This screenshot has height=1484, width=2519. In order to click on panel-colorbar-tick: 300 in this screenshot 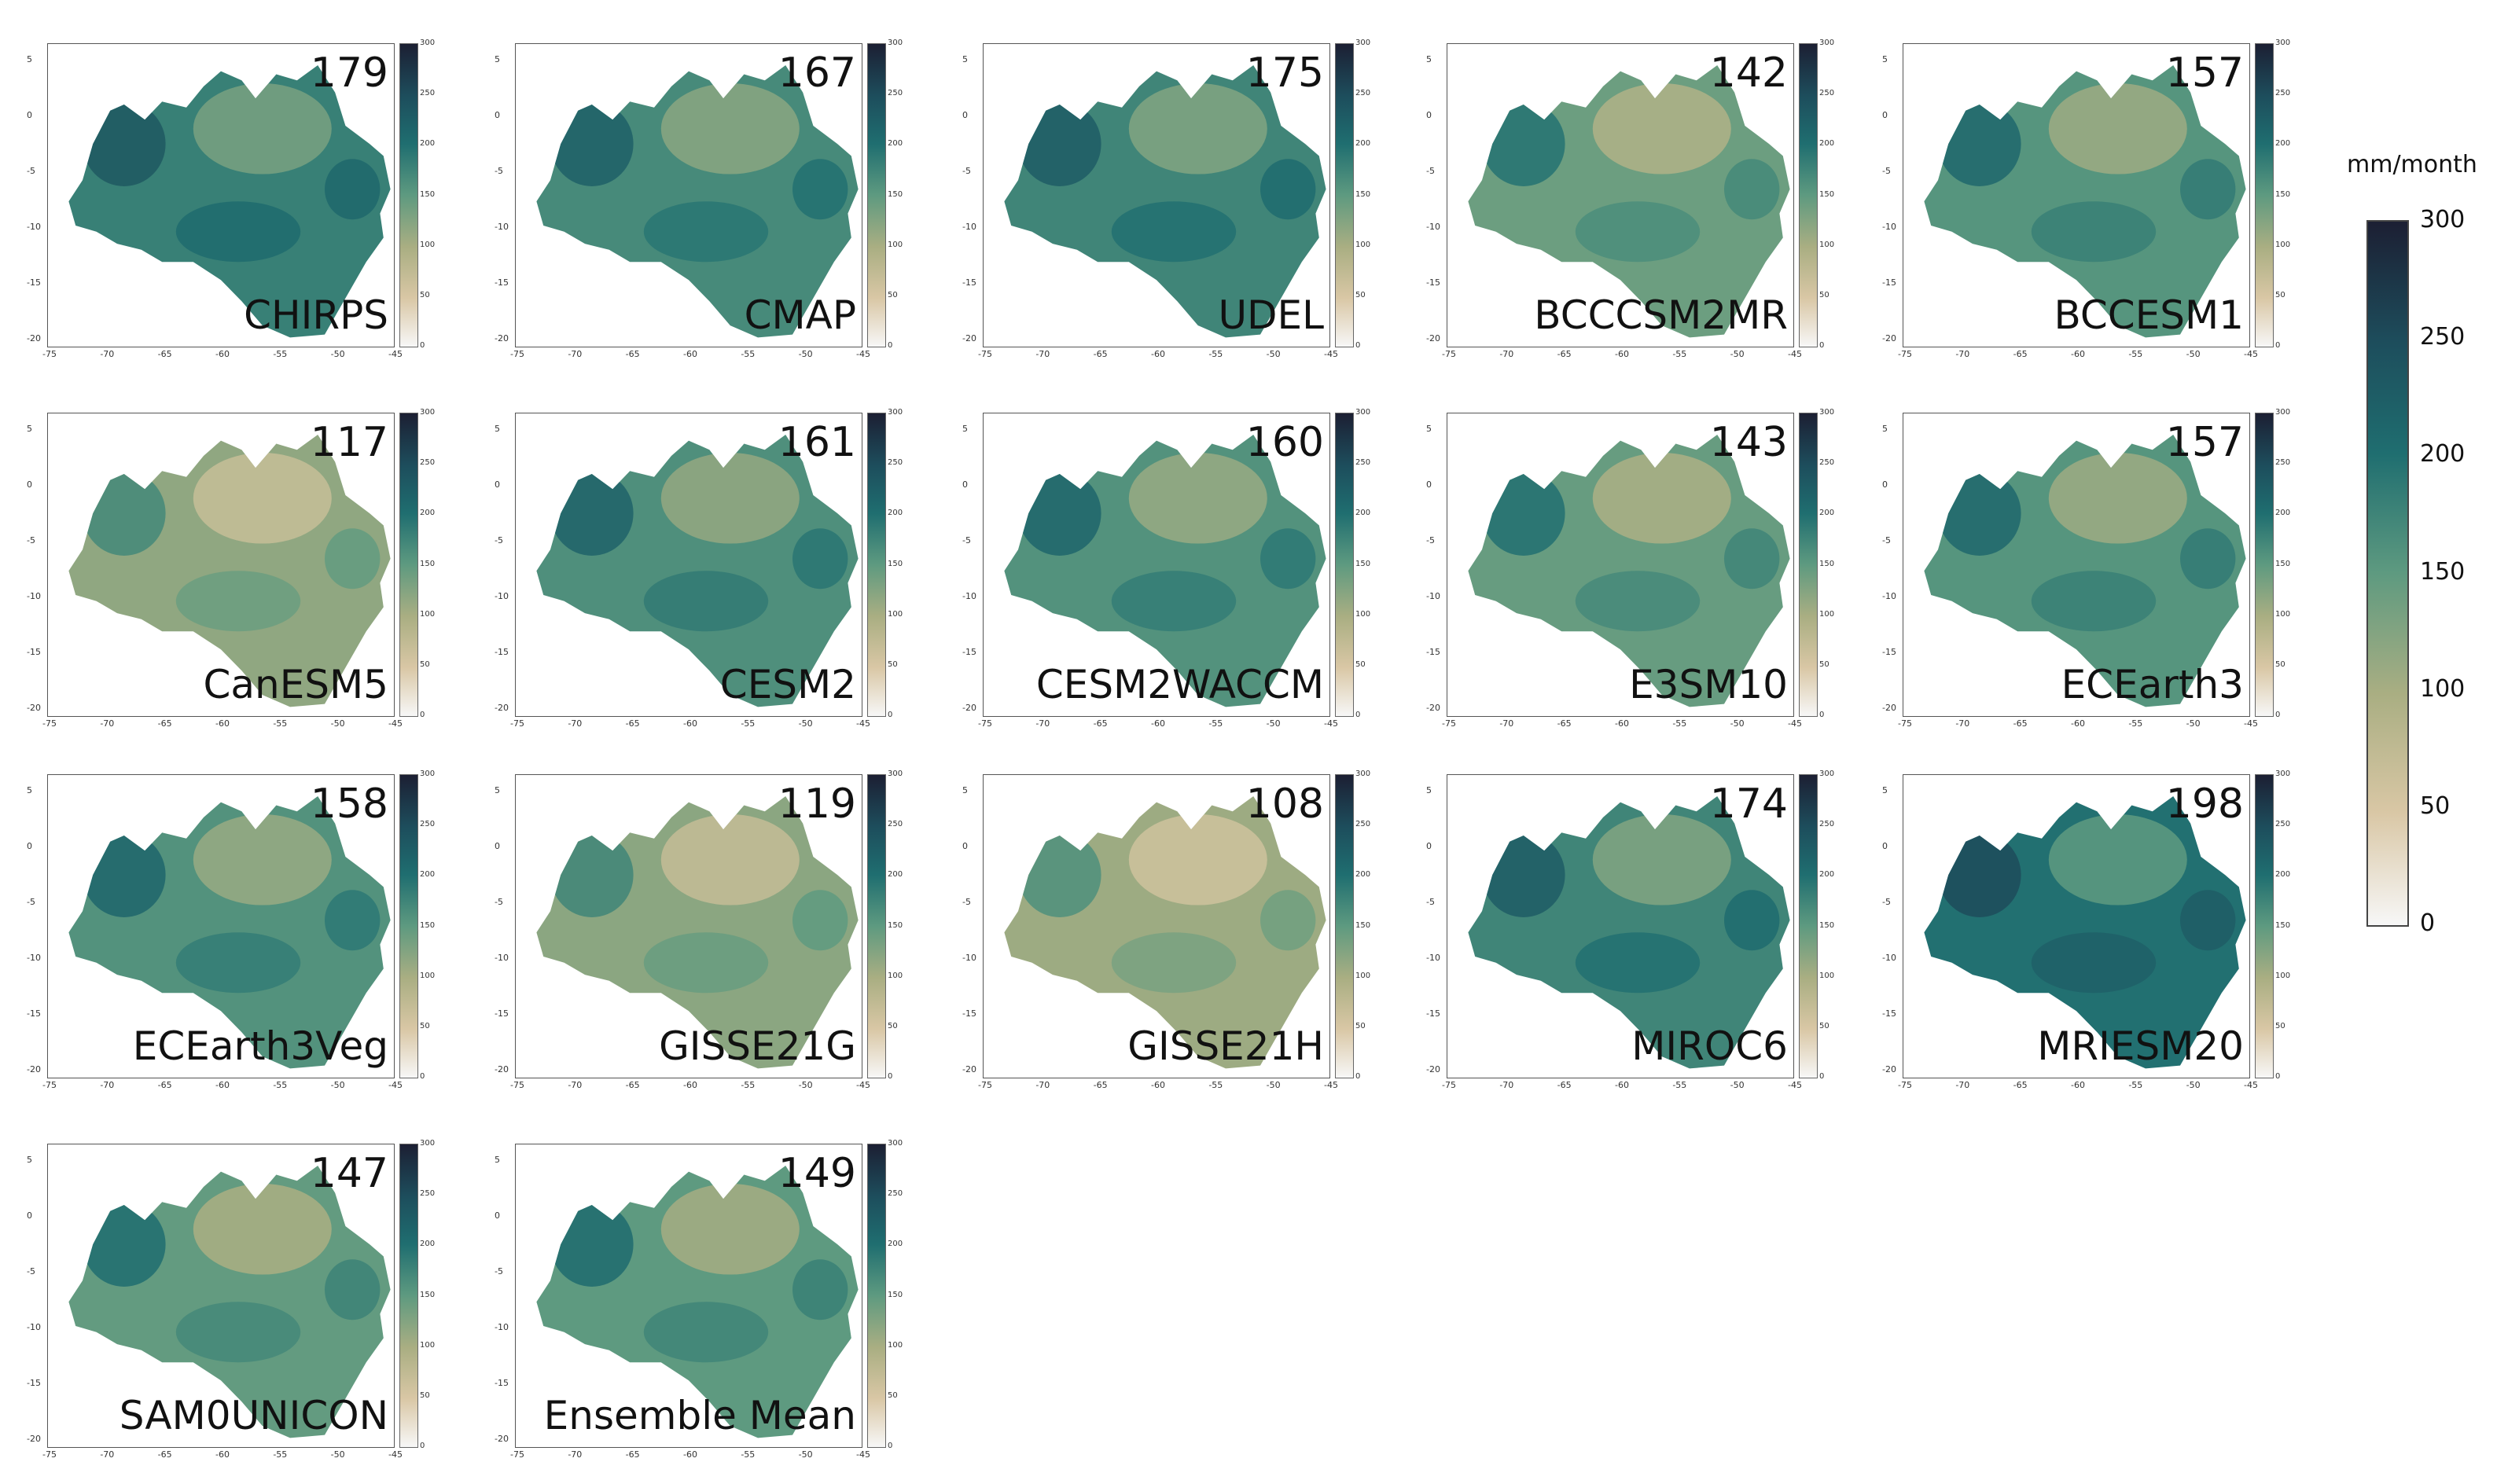, I will do `click(896, 412)`.